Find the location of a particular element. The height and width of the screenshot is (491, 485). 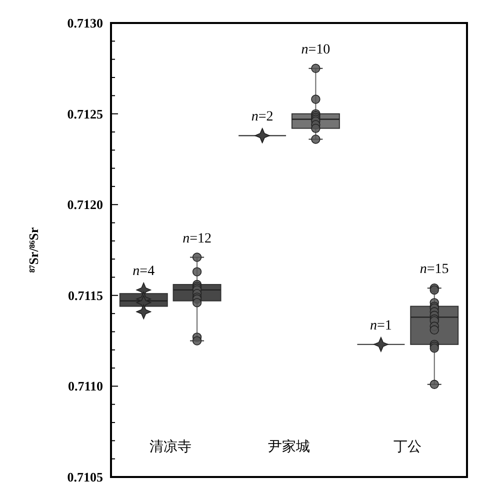

text: n=15 is located at coordinates (434, 270).